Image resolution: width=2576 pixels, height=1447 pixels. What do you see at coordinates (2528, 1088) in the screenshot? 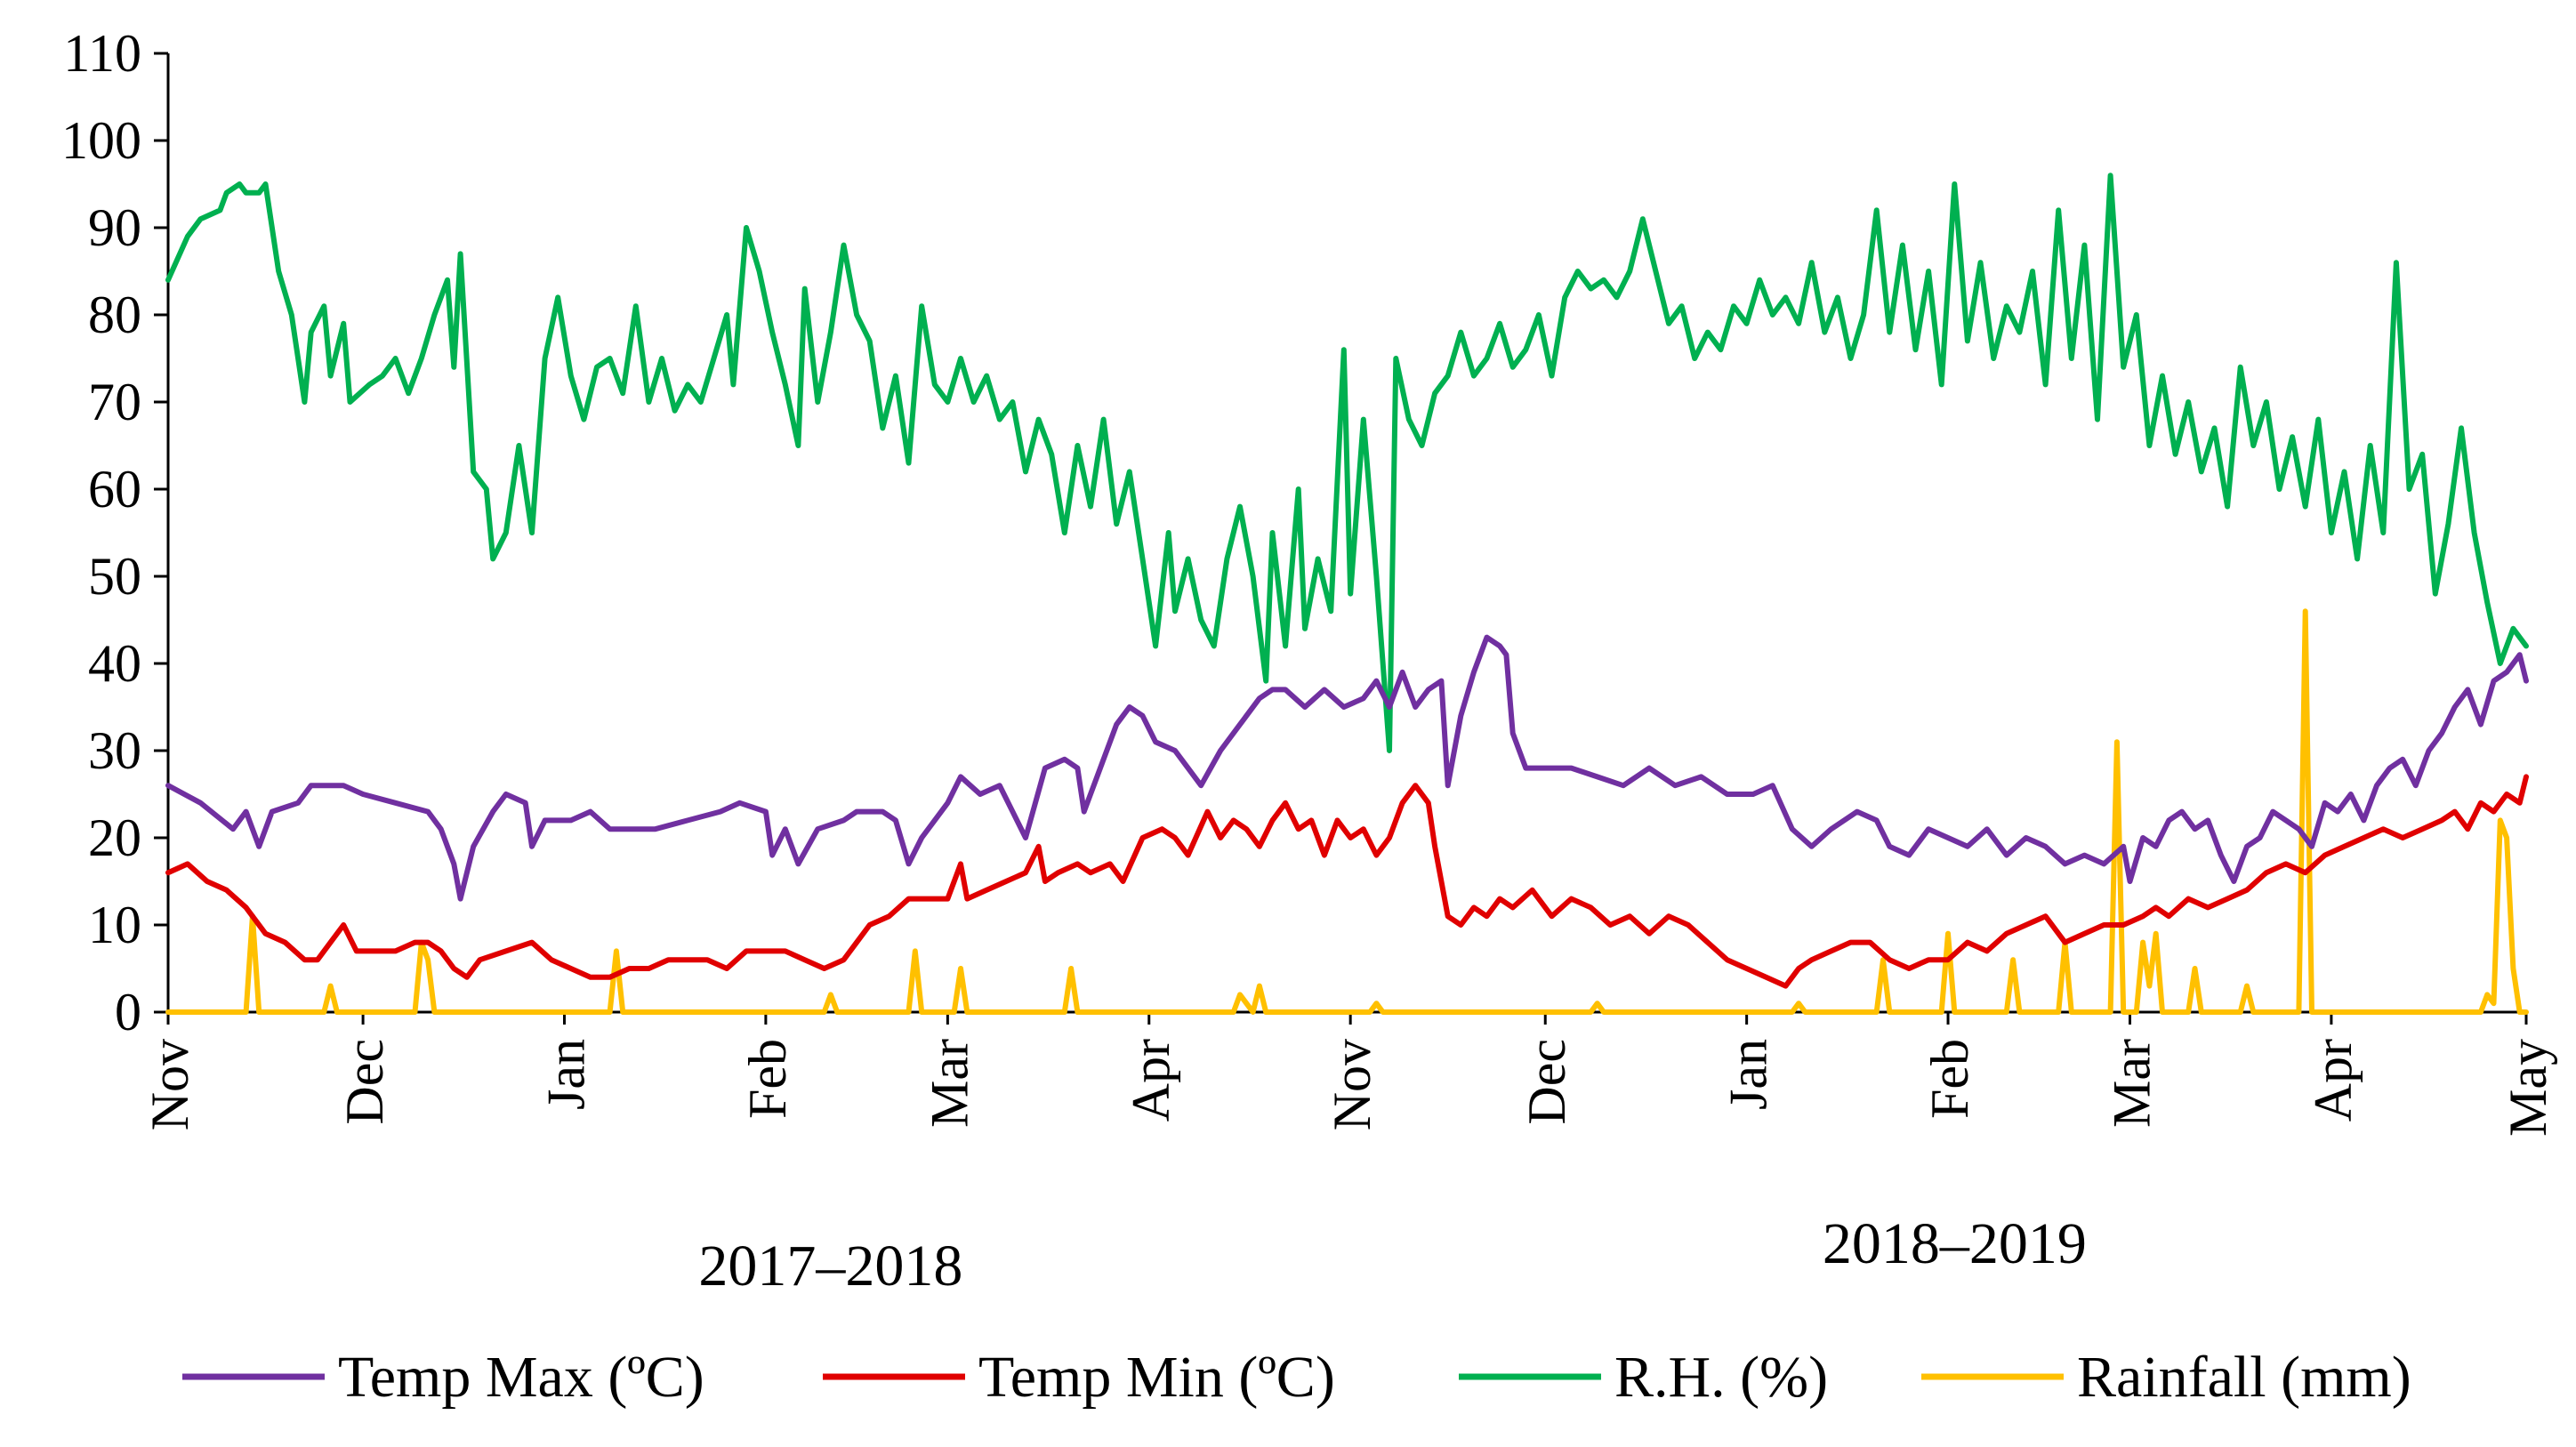
I see `x-tick-label: May` at bounding box center [2528, 1088].